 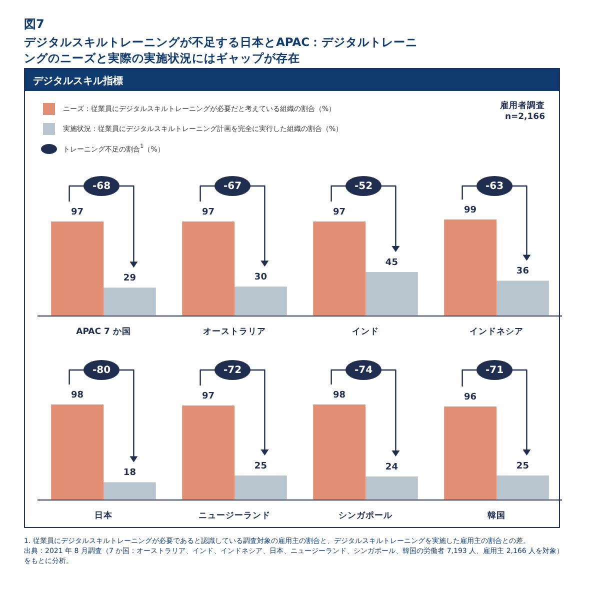 I want to click on x-tick-label: インド, so click(x=365, y=332).